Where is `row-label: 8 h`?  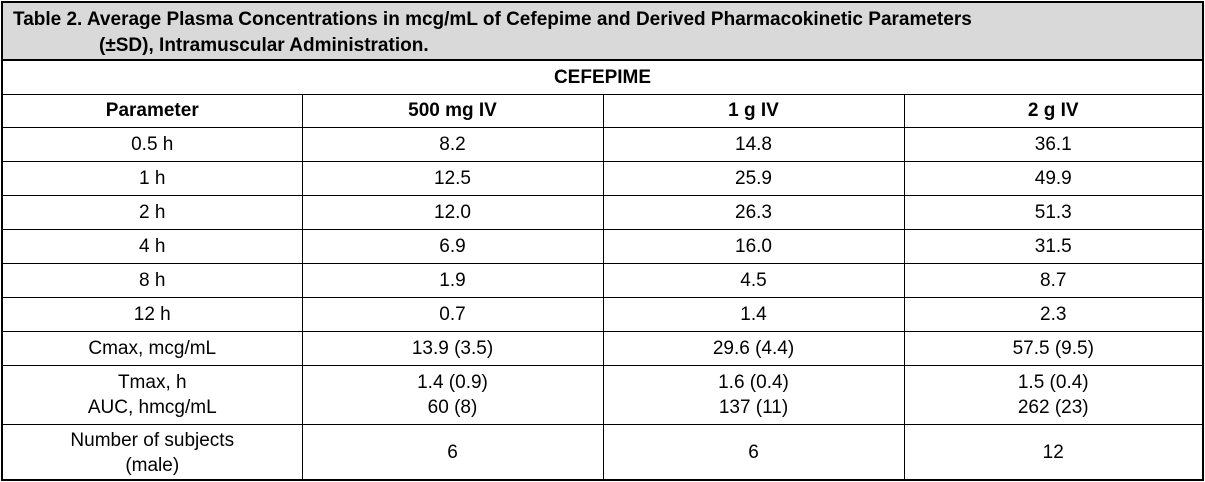
row-label: 8 h is located at coordinates (153, 280).